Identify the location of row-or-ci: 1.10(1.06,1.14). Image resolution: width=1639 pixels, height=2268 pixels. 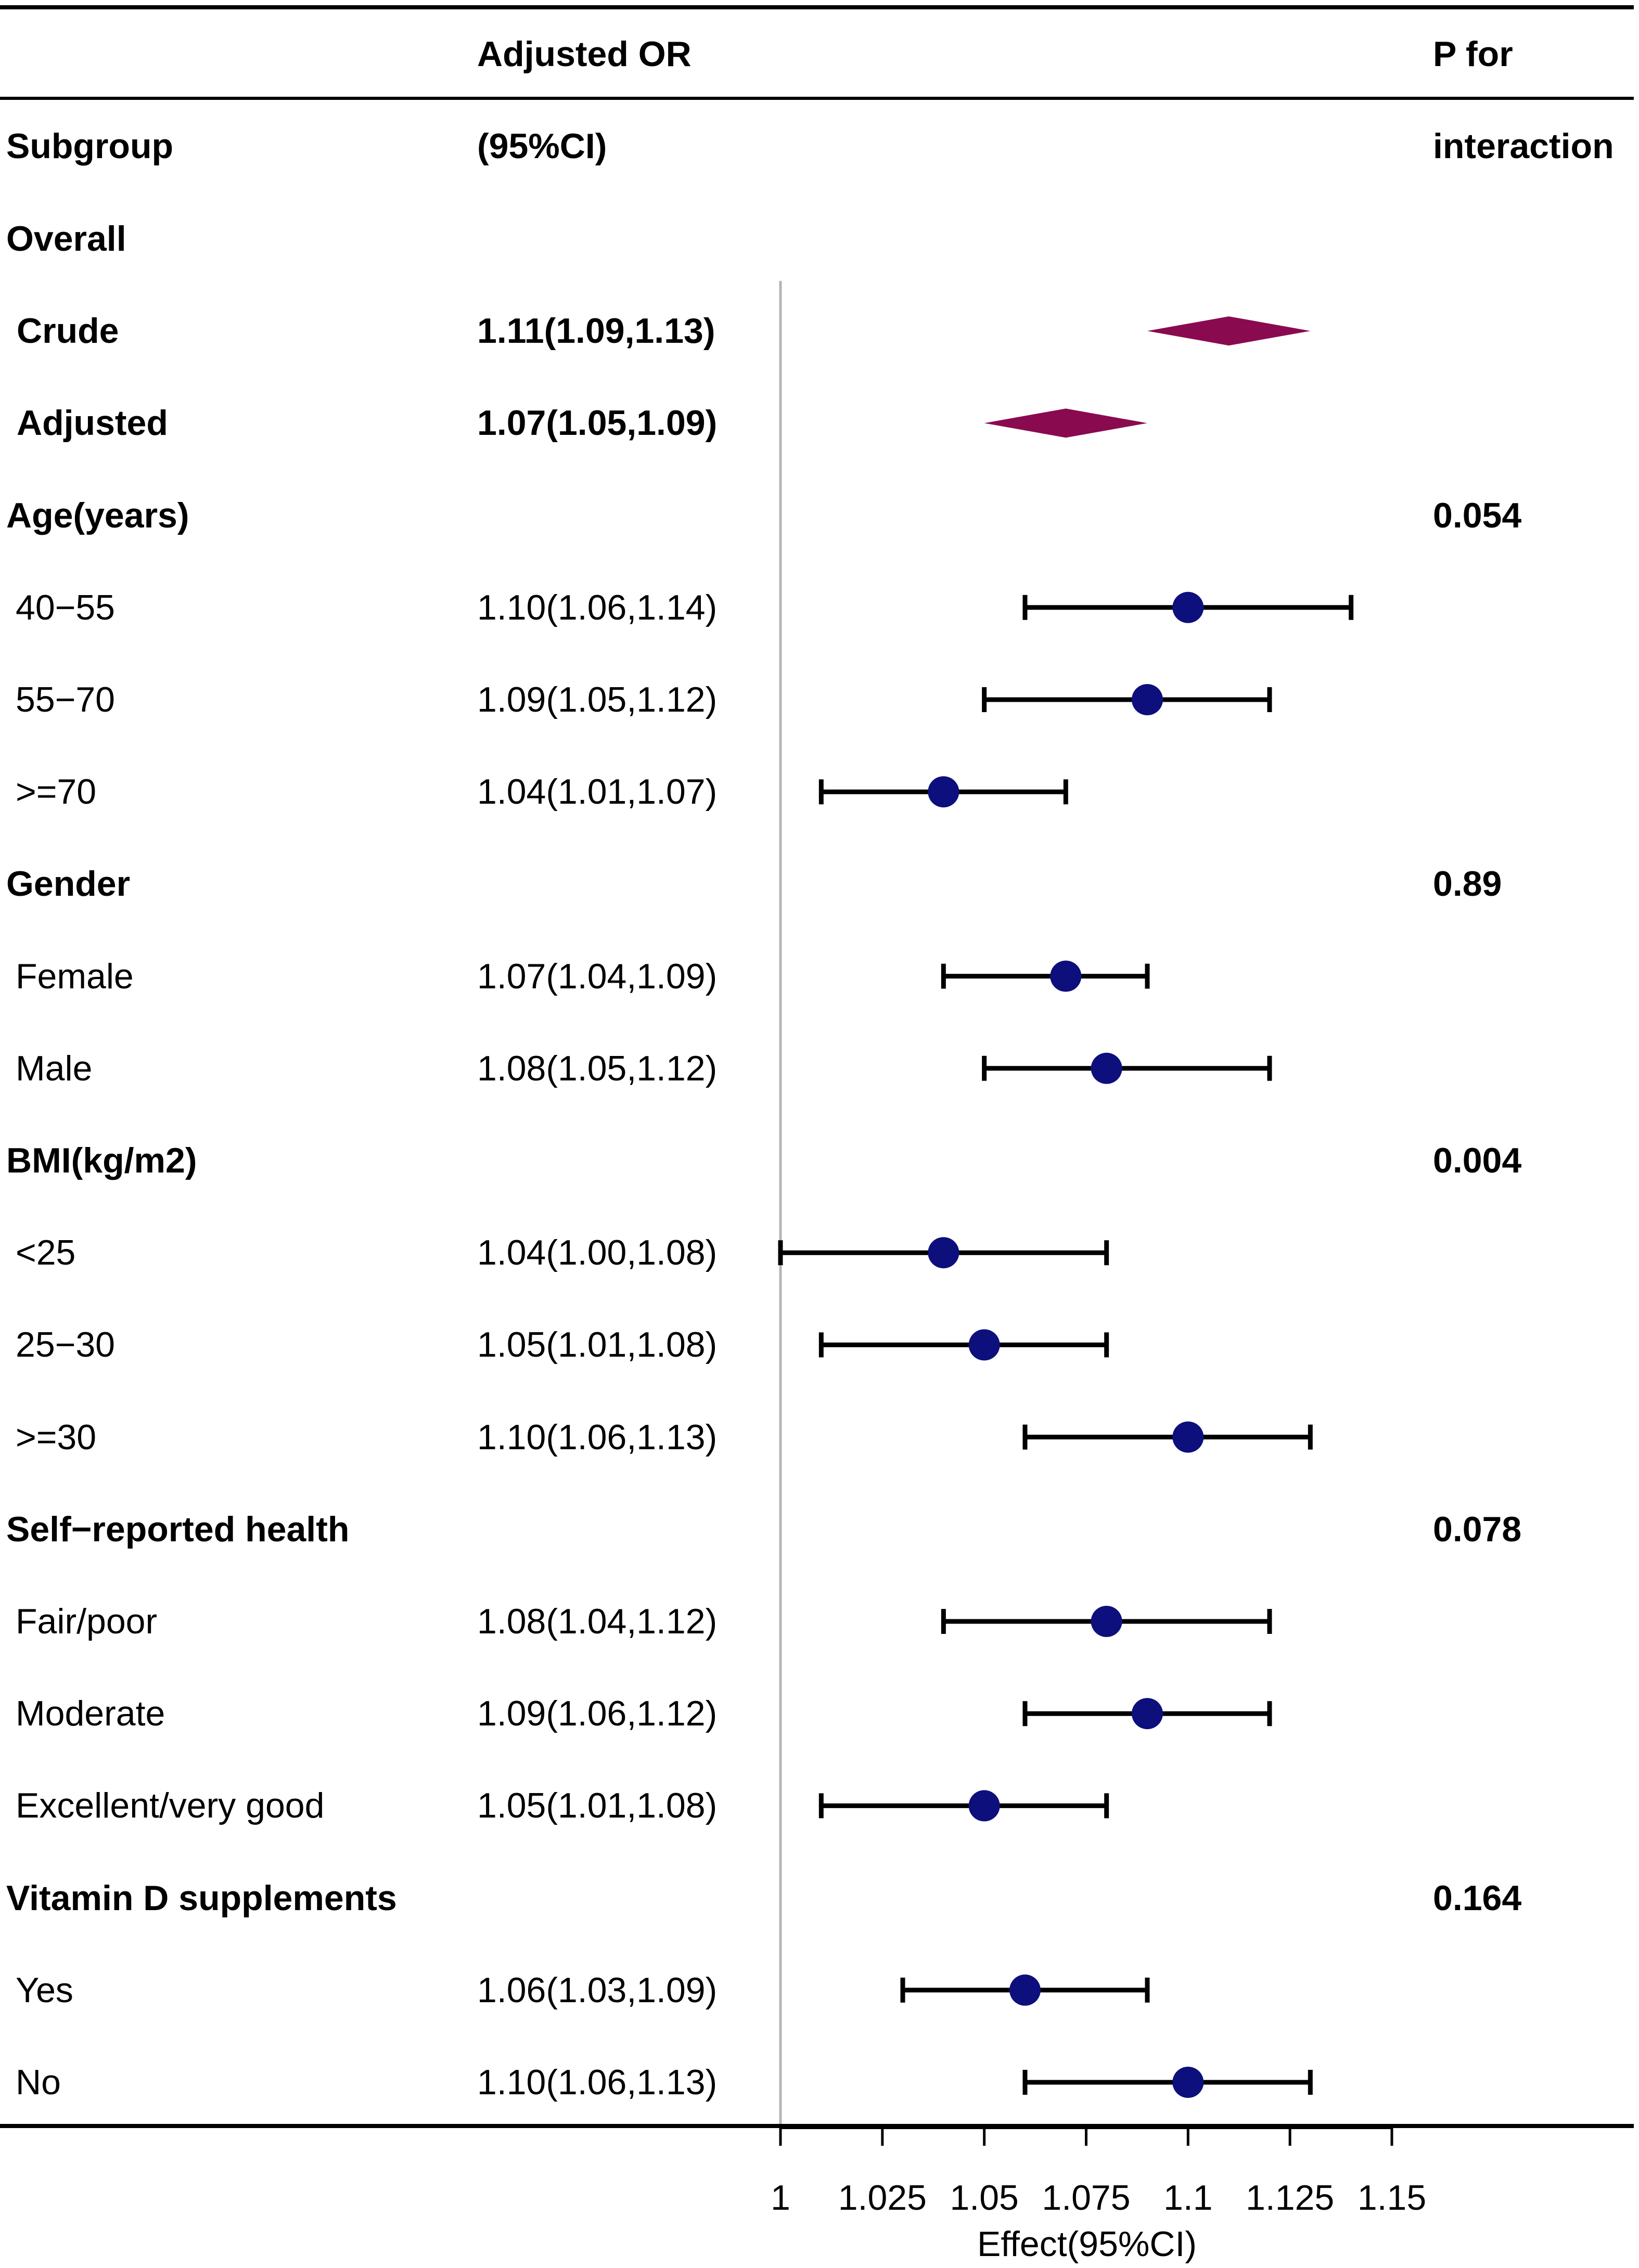
(597, 607).